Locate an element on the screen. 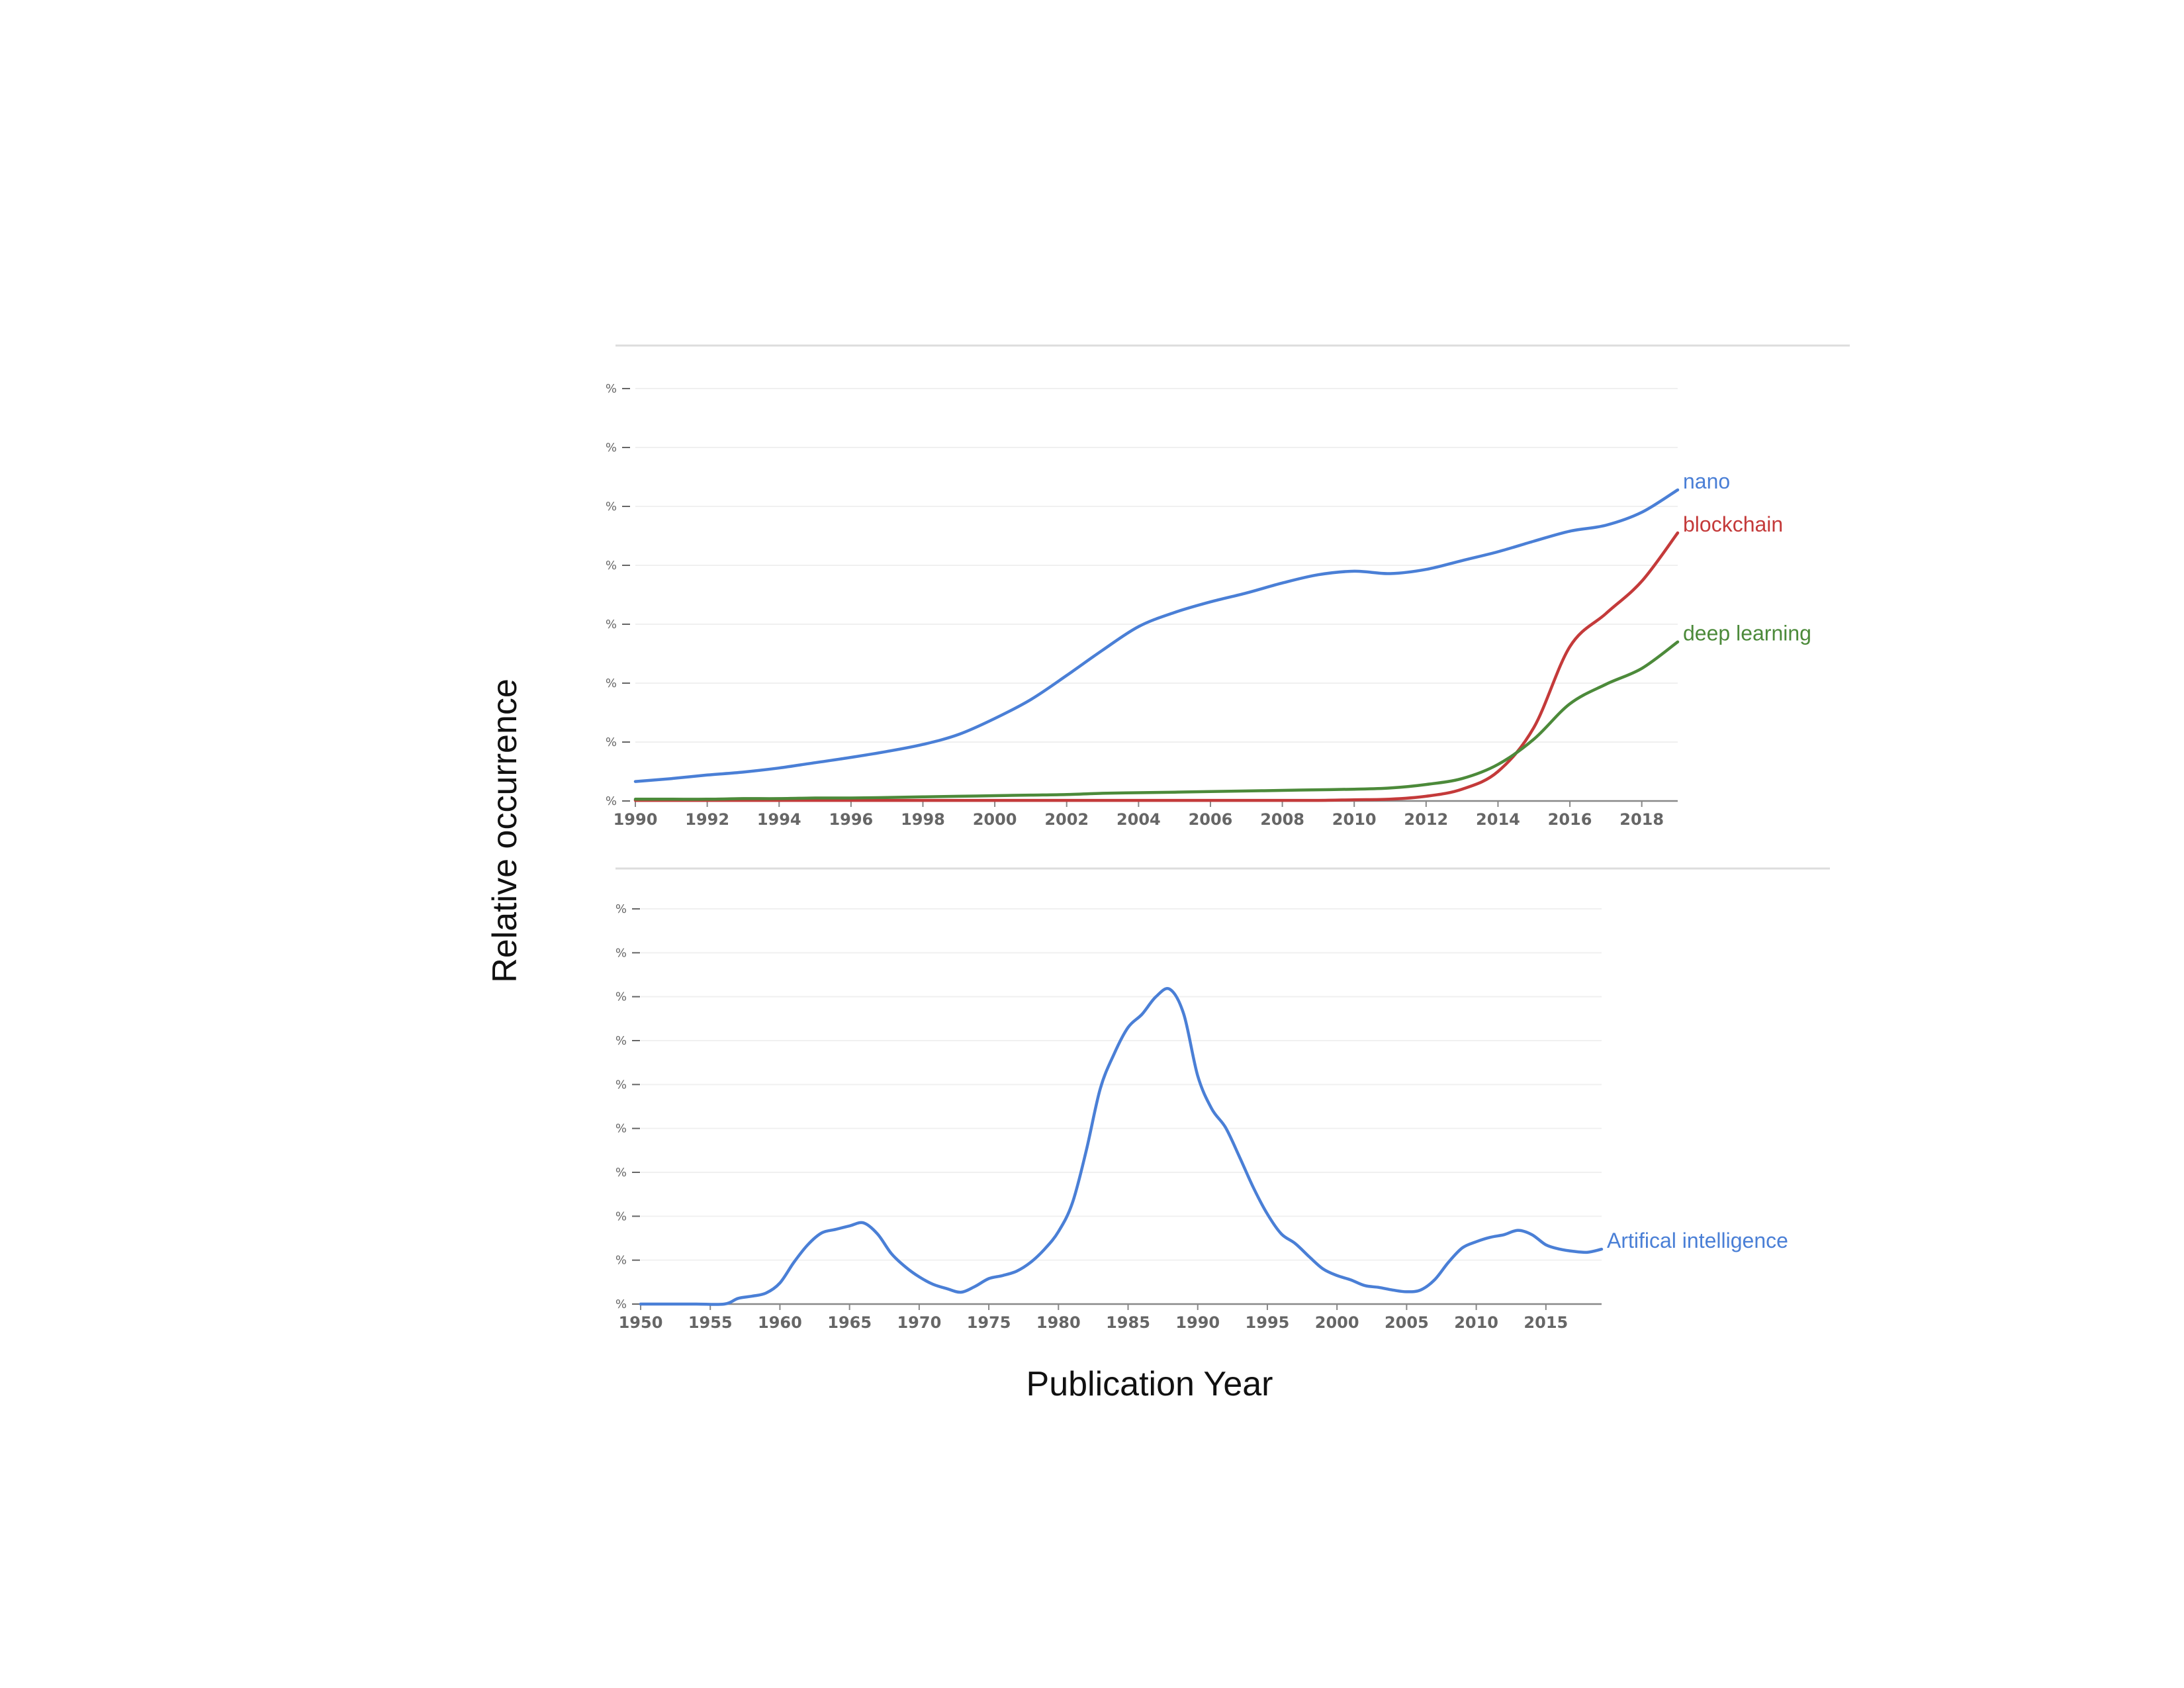  series-label: blockchain is located at coordinates (1733, 524).